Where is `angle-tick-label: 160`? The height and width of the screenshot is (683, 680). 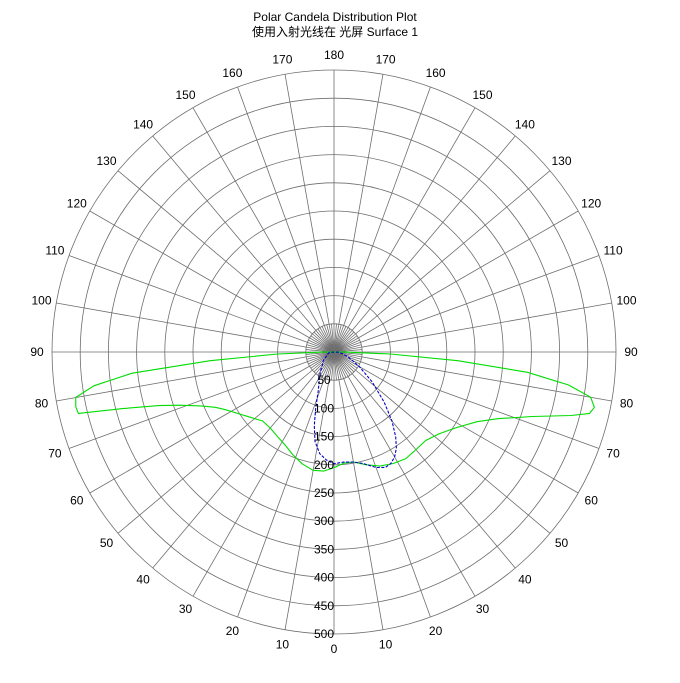 angle-tick-label: 160 is located at coordinates (232, 73).